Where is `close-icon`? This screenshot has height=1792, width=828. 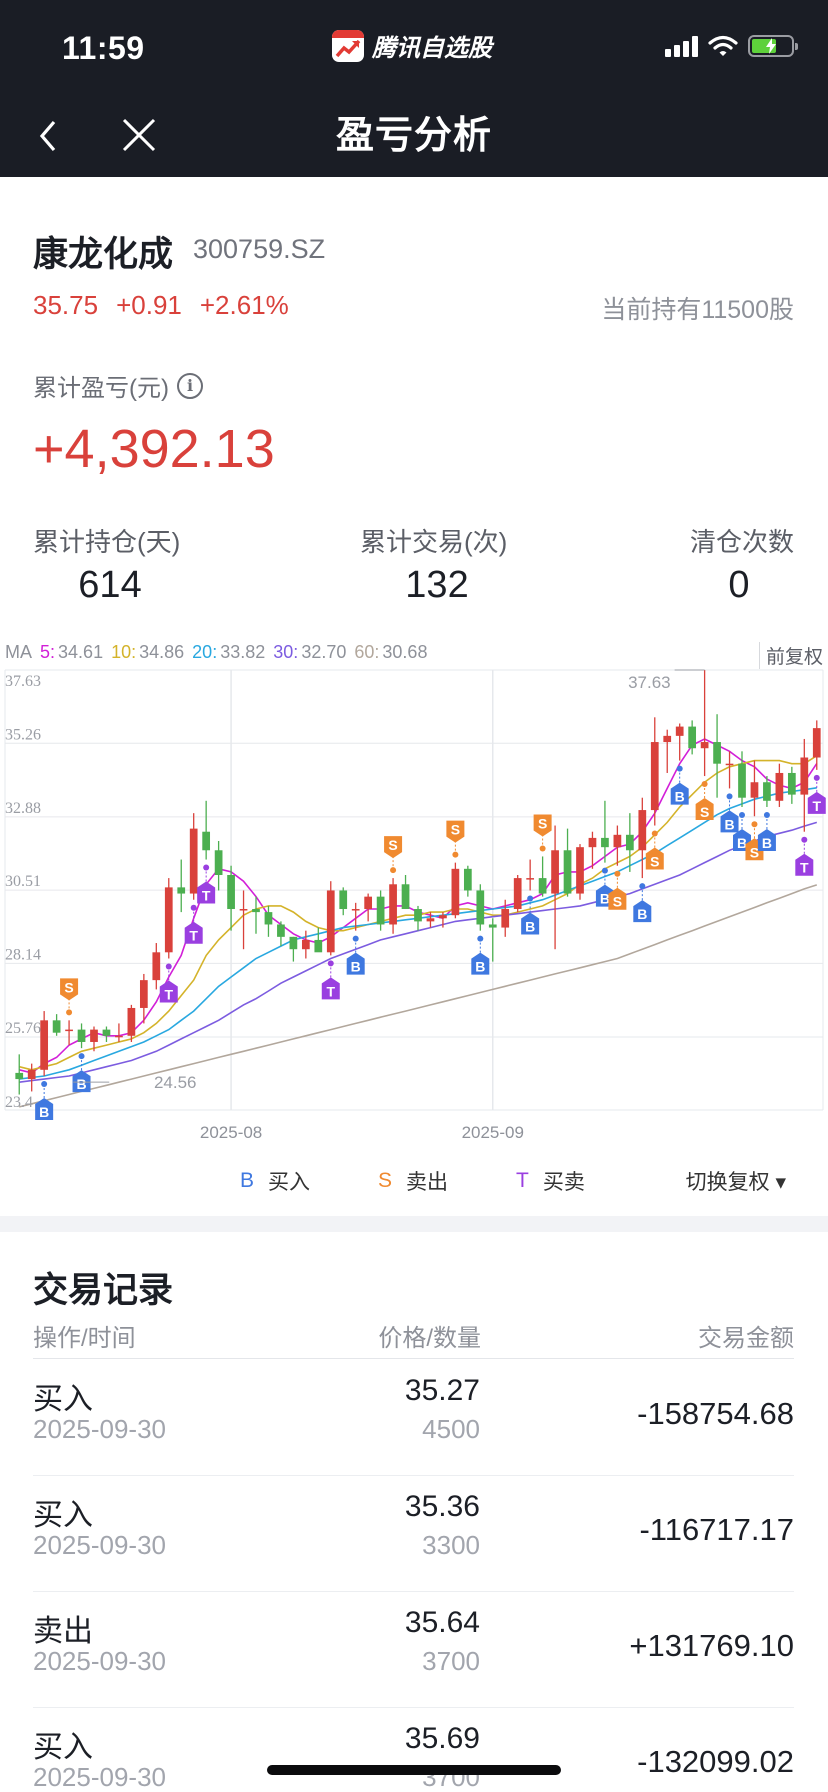
close-icon is located at coordinates (139, 135).